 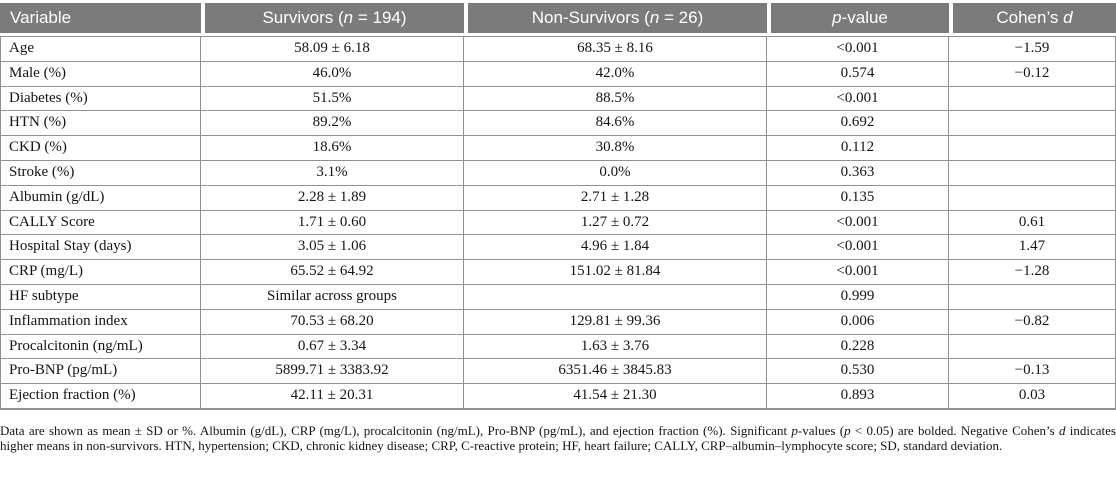 I want to click on value-cell: 89.2%, so click(x=332, y=124).